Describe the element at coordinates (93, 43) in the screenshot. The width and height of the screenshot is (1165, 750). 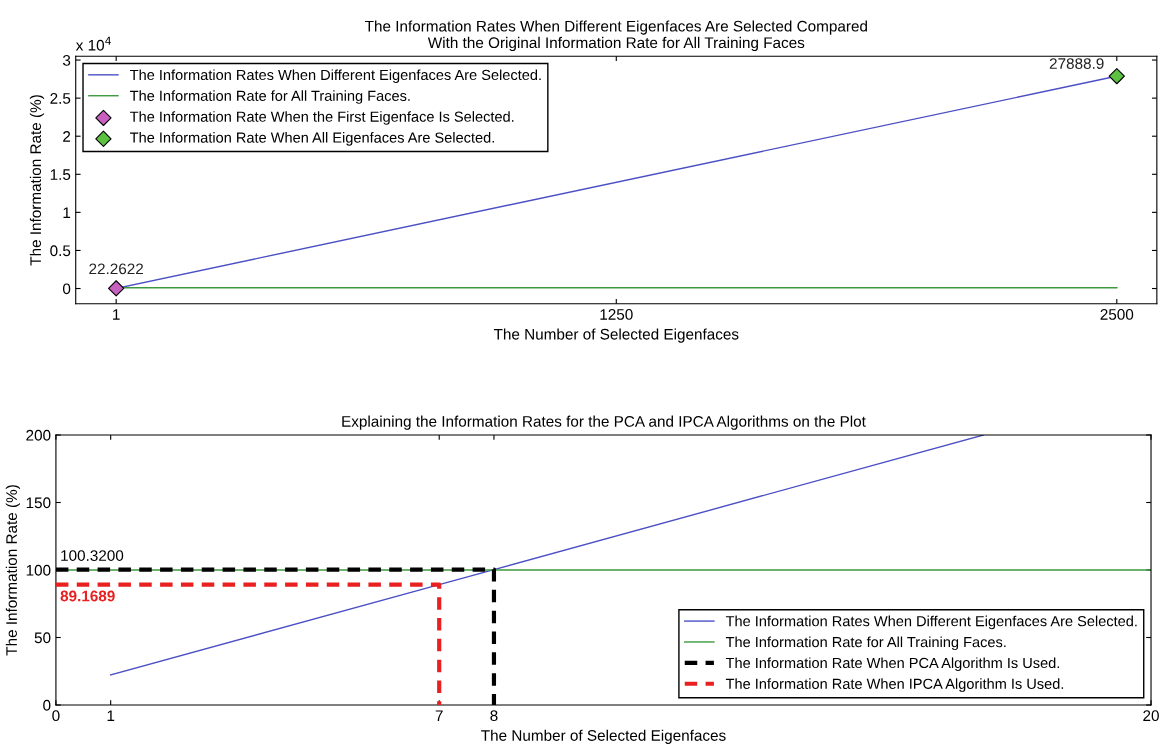
I see `text: x 10$^{4}$` at that location.